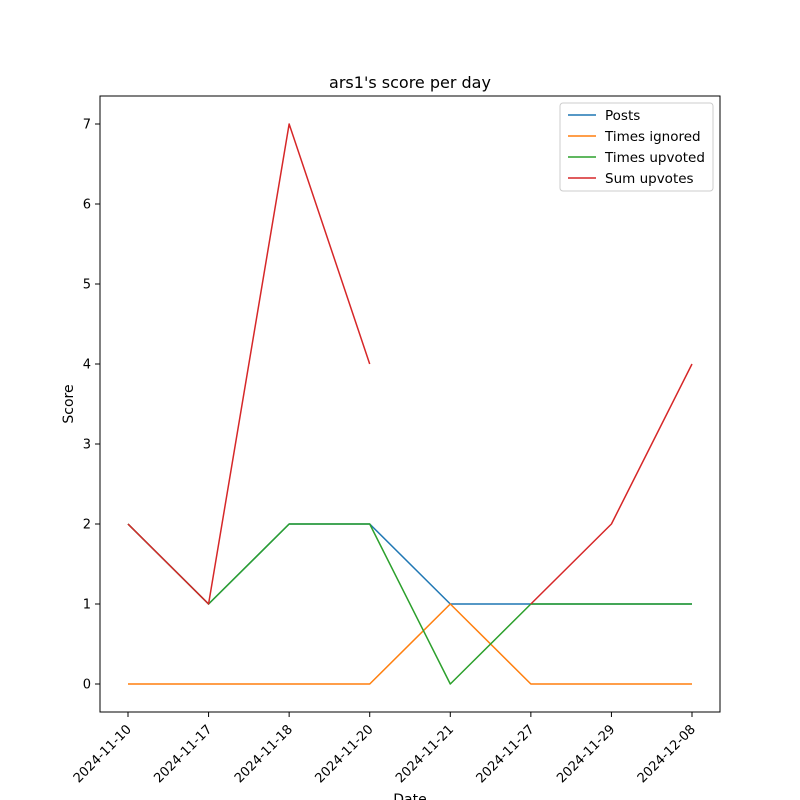 Image resolution: width=800 pixels, height=800 pixels. I want to click on y-tick-label: 3, so click(87, 445).